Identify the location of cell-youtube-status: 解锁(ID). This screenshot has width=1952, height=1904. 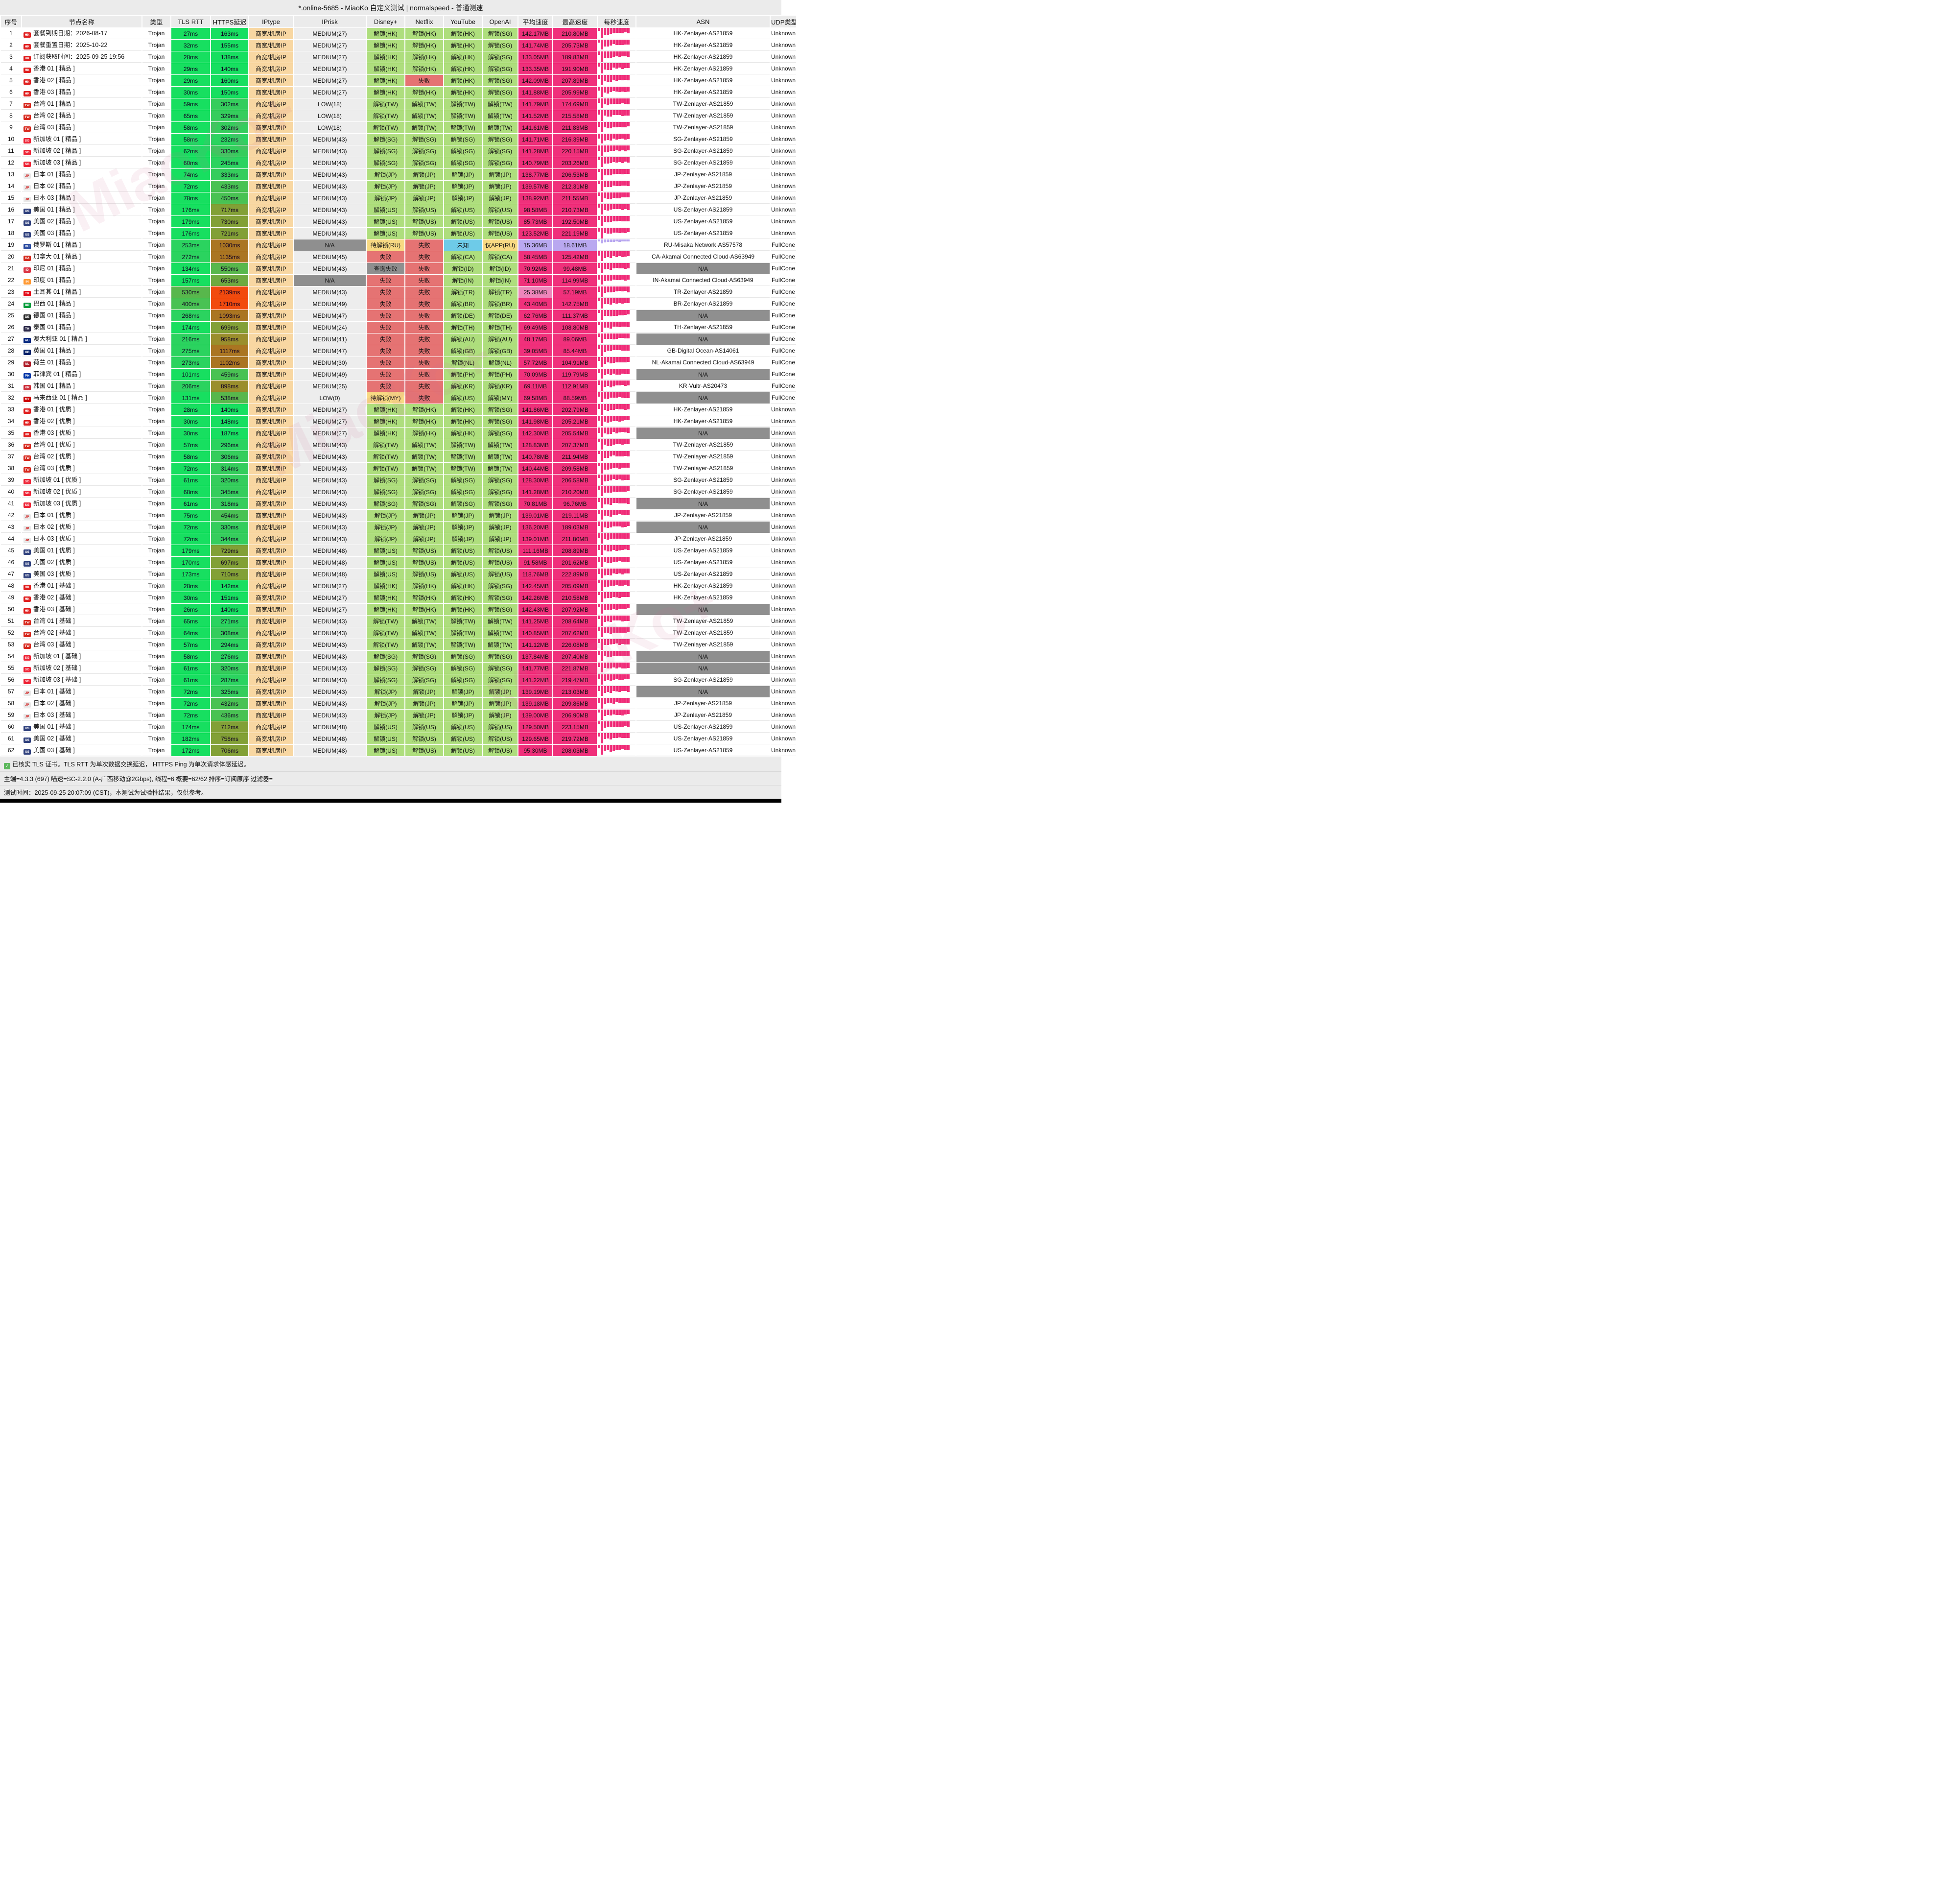
(463, 268).